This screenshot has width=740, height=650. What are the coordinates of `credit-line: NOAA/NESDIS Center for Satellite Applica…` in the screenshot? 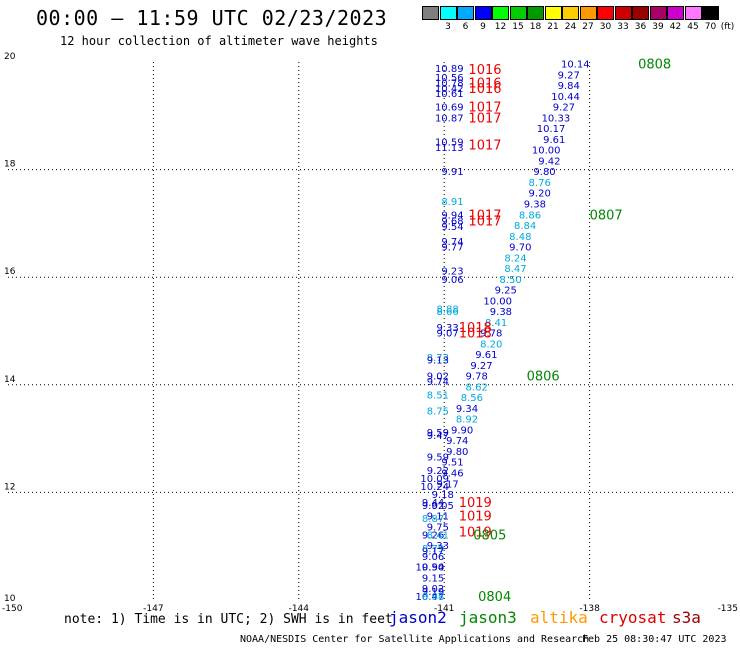 It's located at (415, 639).